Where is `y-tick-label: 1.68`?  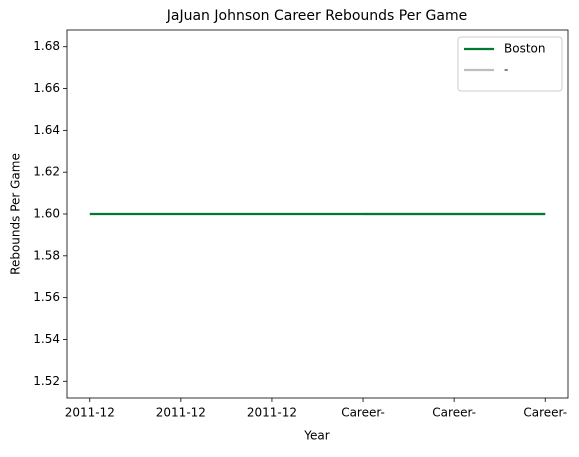 y-tick-label: 1.68 is located at coordinates (46, 46).